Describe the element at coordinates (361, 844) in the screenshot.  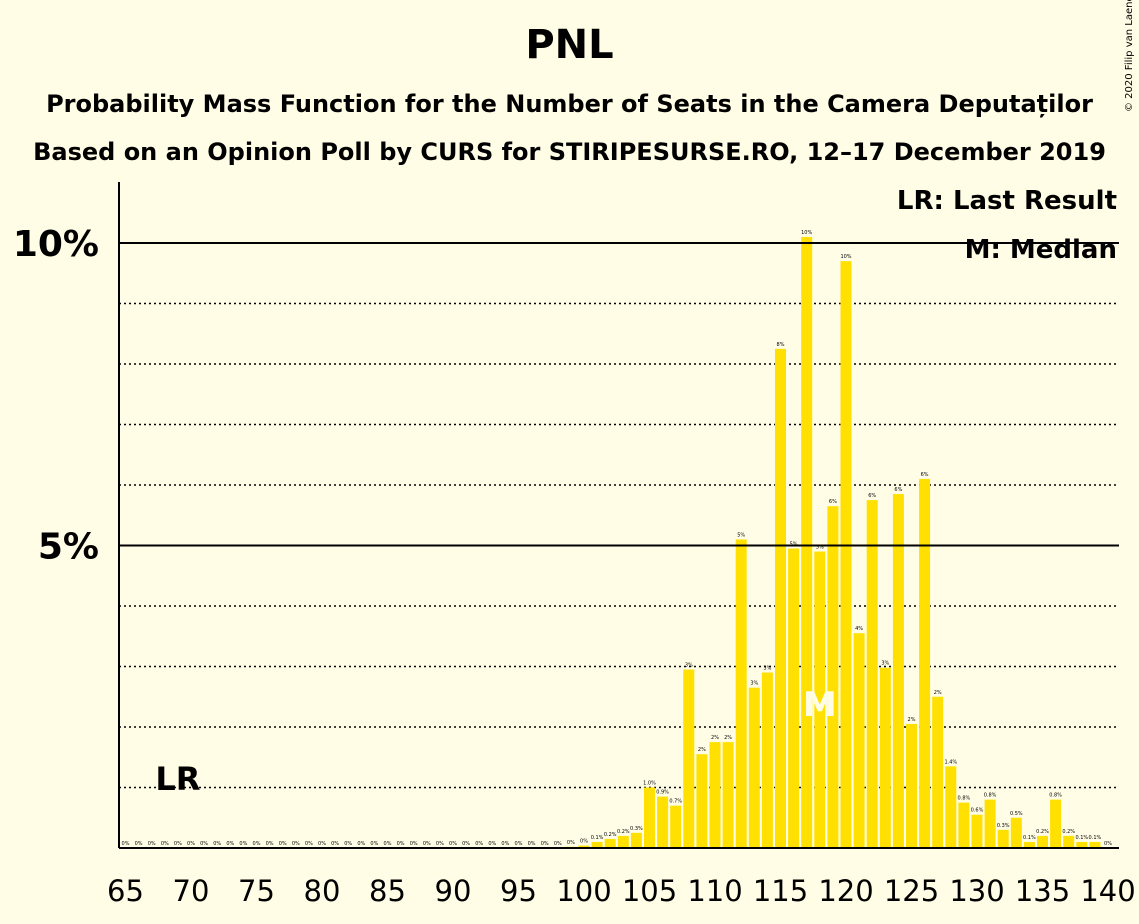
I see `data-label-83: 0%` at that location.